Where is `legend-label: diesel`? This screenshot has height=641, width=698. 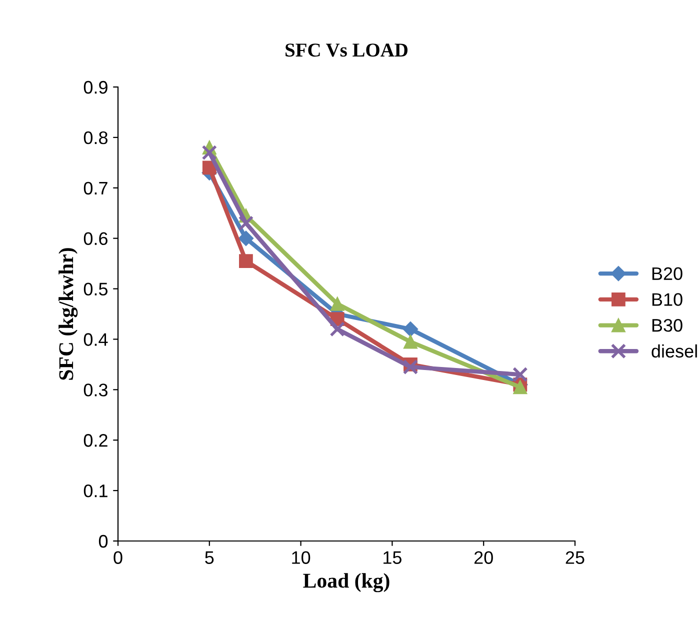 legend-label: diesel is located at coordinates (674, 351).